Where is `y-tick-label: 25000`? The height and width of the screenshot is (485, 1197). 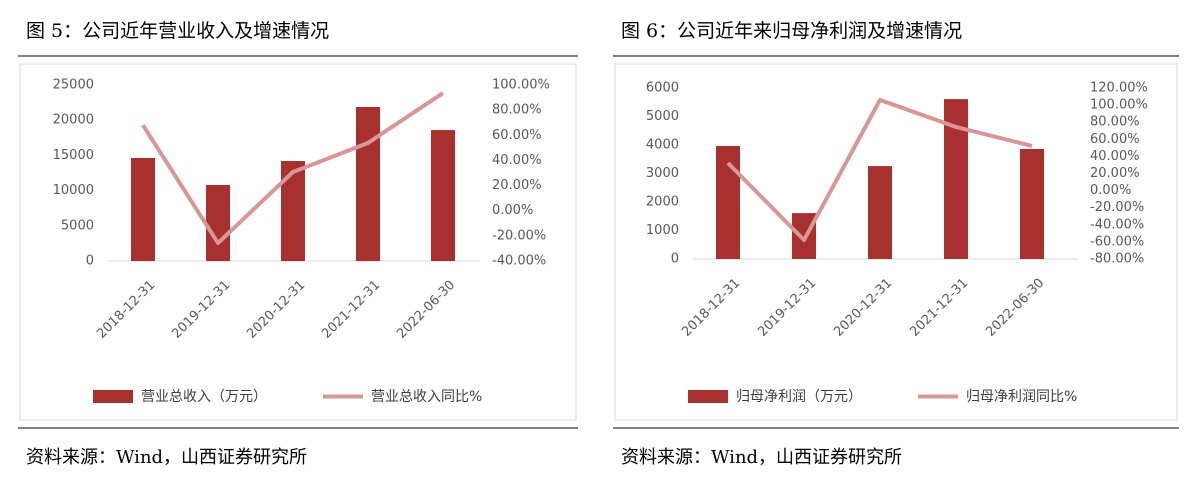
y-tick-label: 25000 is located at coordinates (73, 85).